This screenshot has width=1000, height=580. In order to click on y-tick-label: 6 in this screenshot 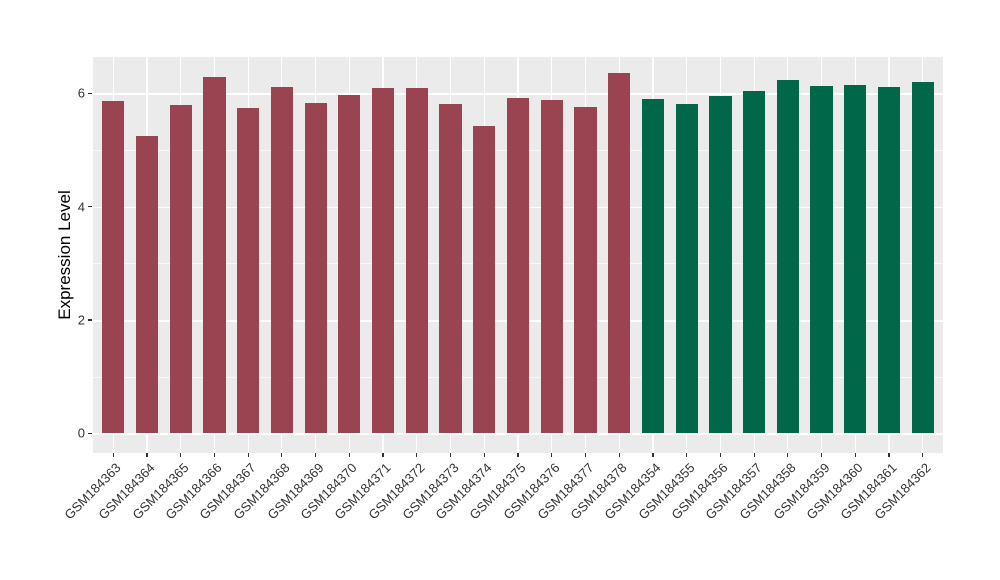, I will do `click(81, 93)`.